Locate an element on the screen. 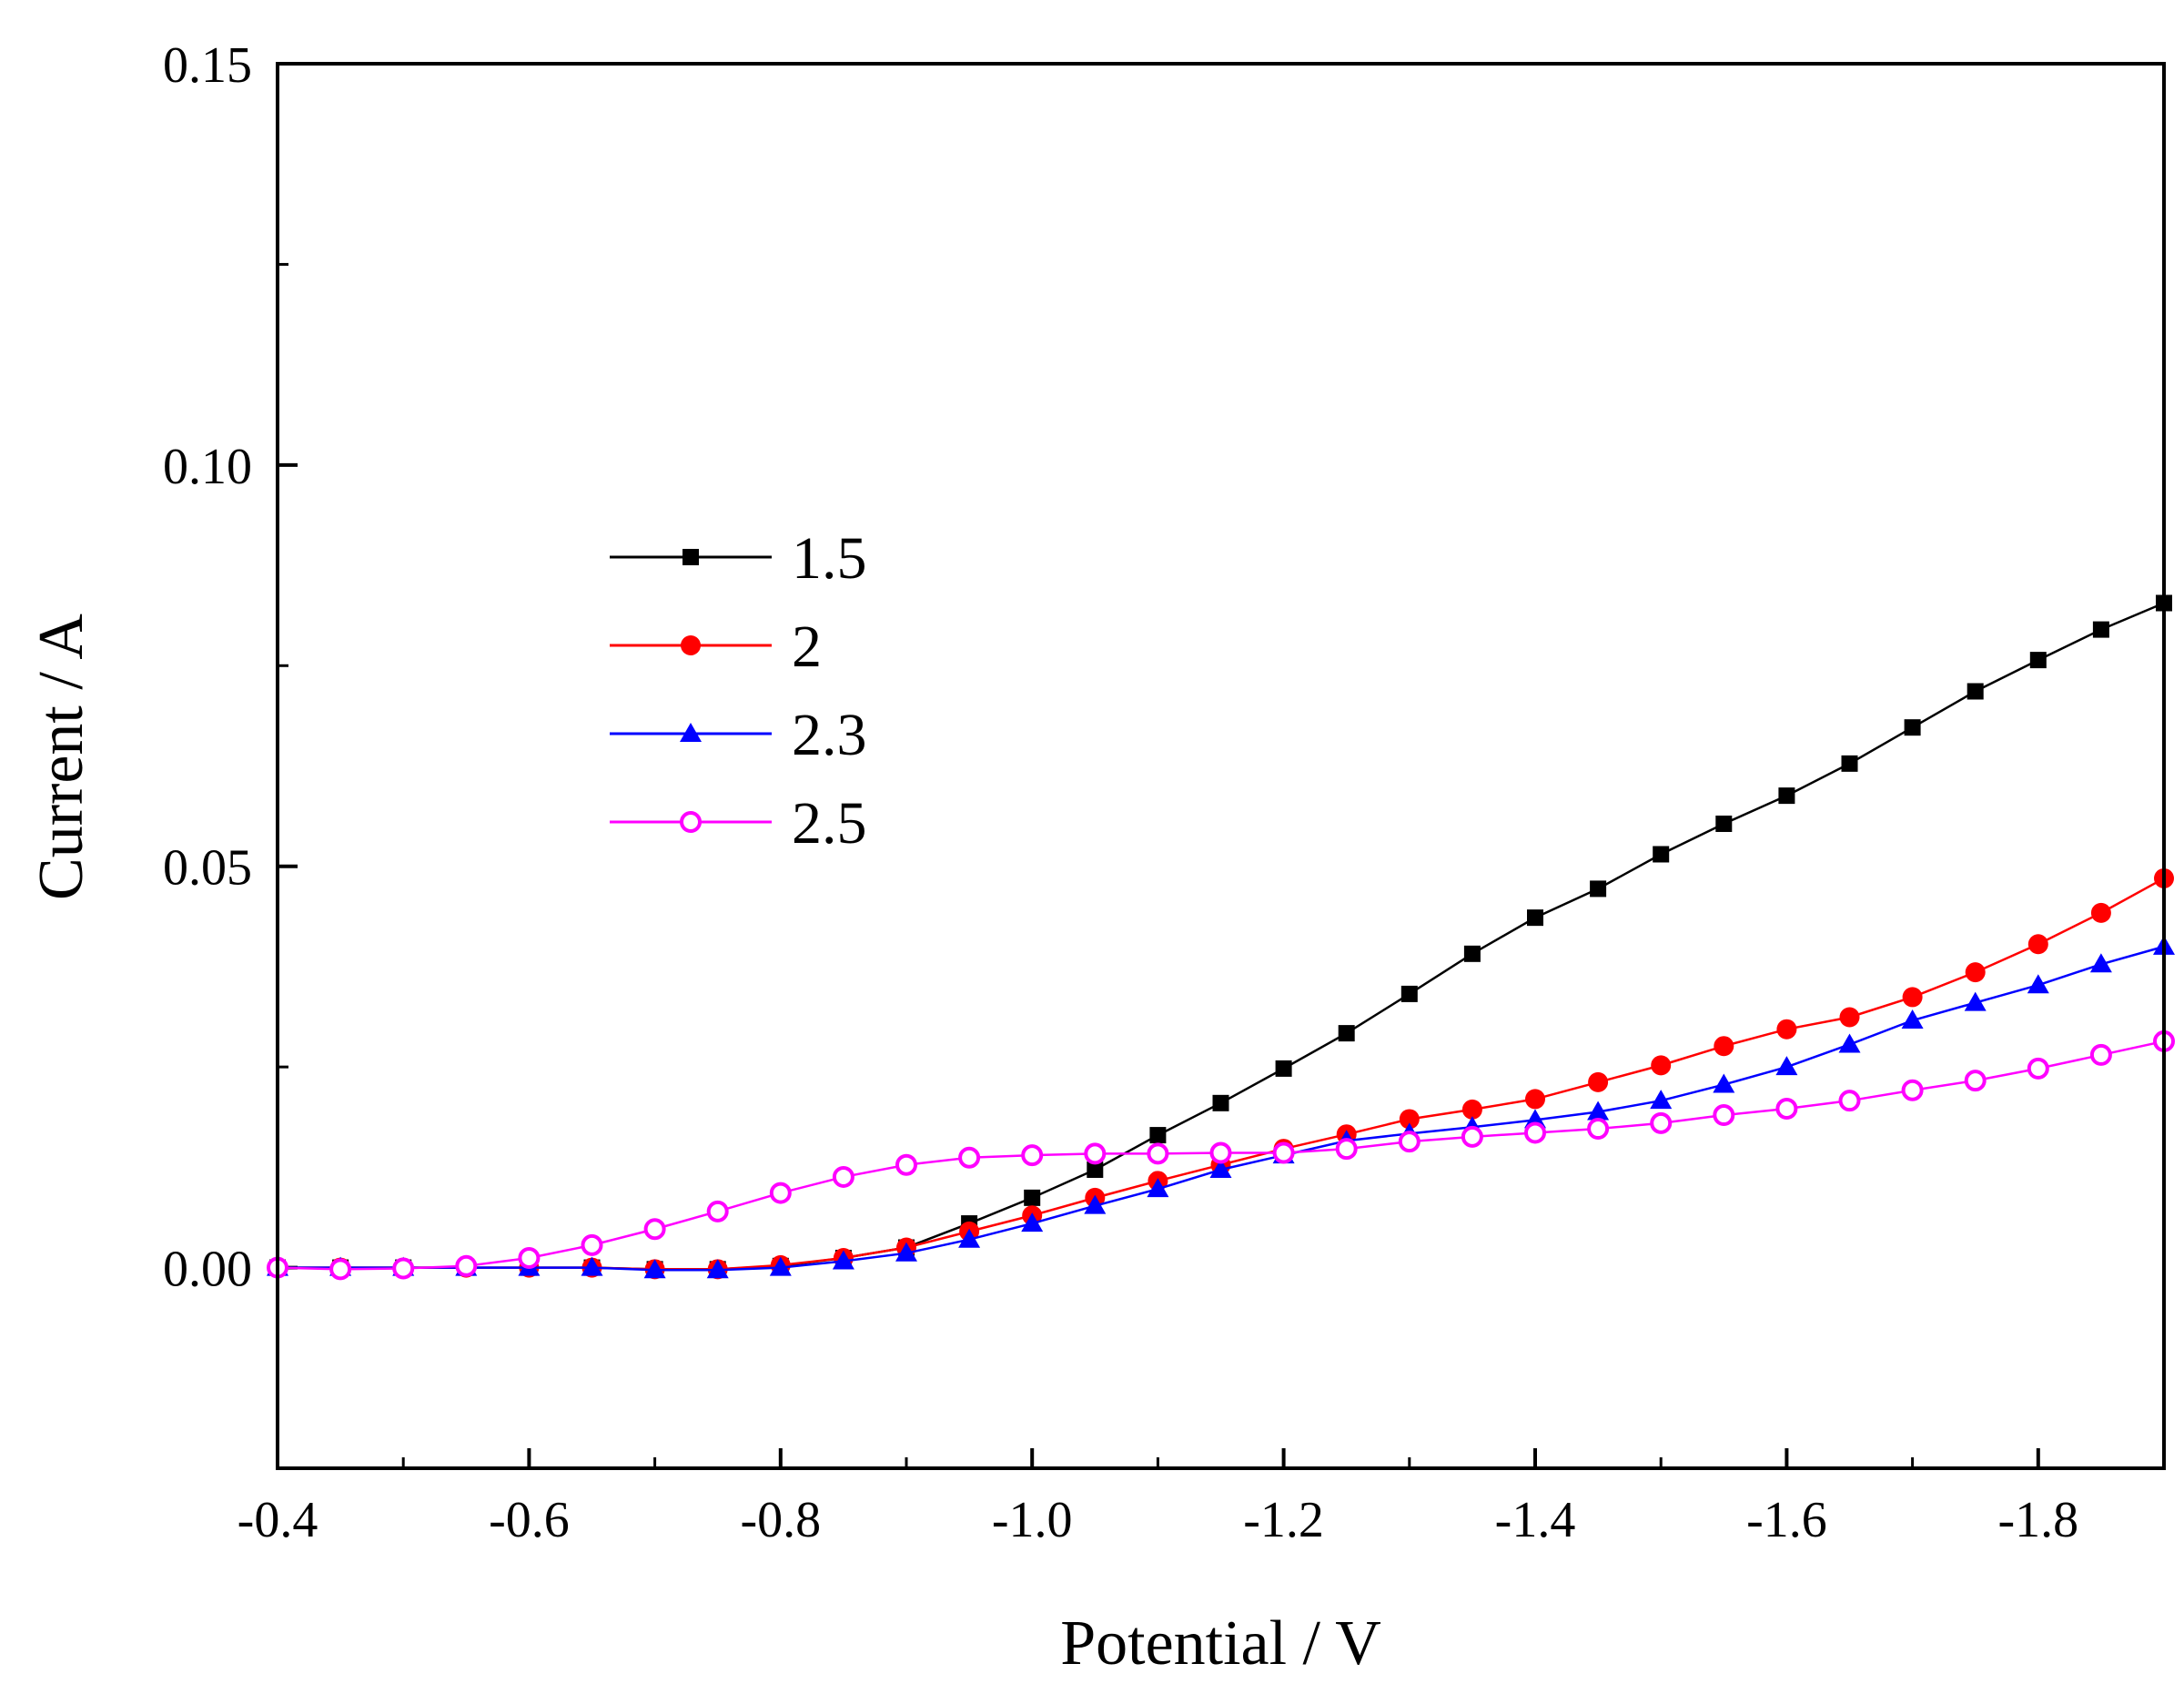 This screenshot has height=1694, width=2184. legend-item: 1.5 is located at coordinates (739, 558).